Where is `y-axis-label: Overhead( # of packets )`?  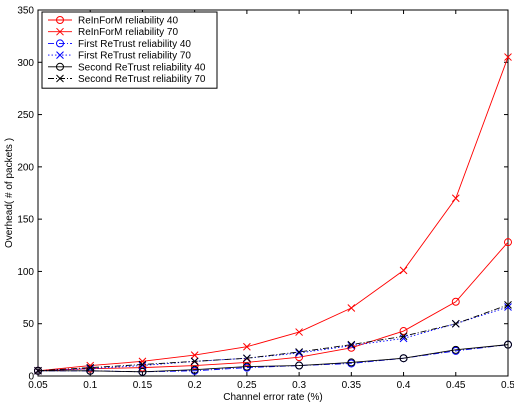
y-axis-label: Overhead( # of packets ) is located at coordinates (9, 193).